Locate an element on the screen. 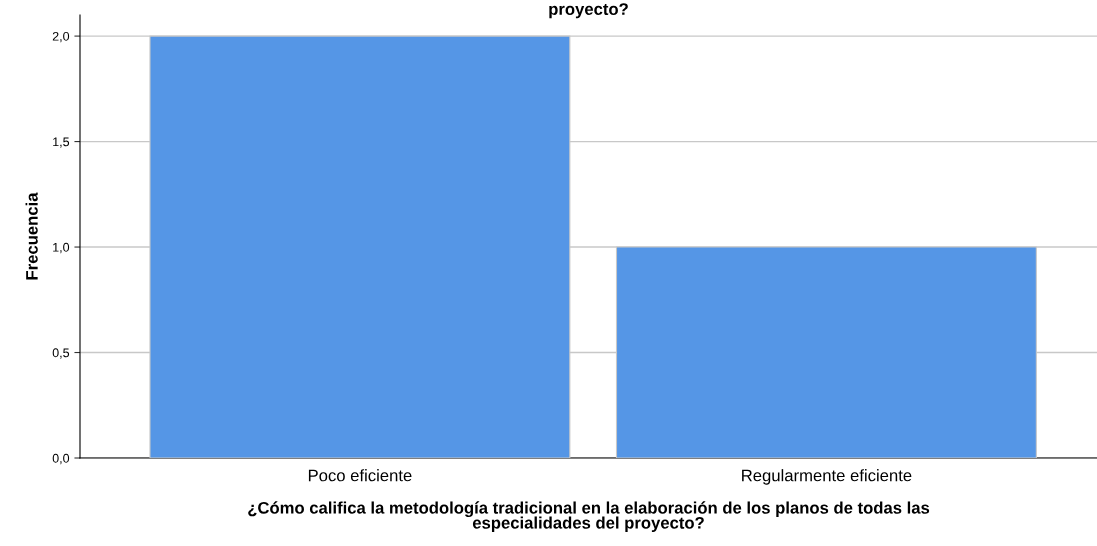 This screenshot has height=546, width=1097. x-tick-label: Regularmente eficiente is located at coordinates (827, 477).